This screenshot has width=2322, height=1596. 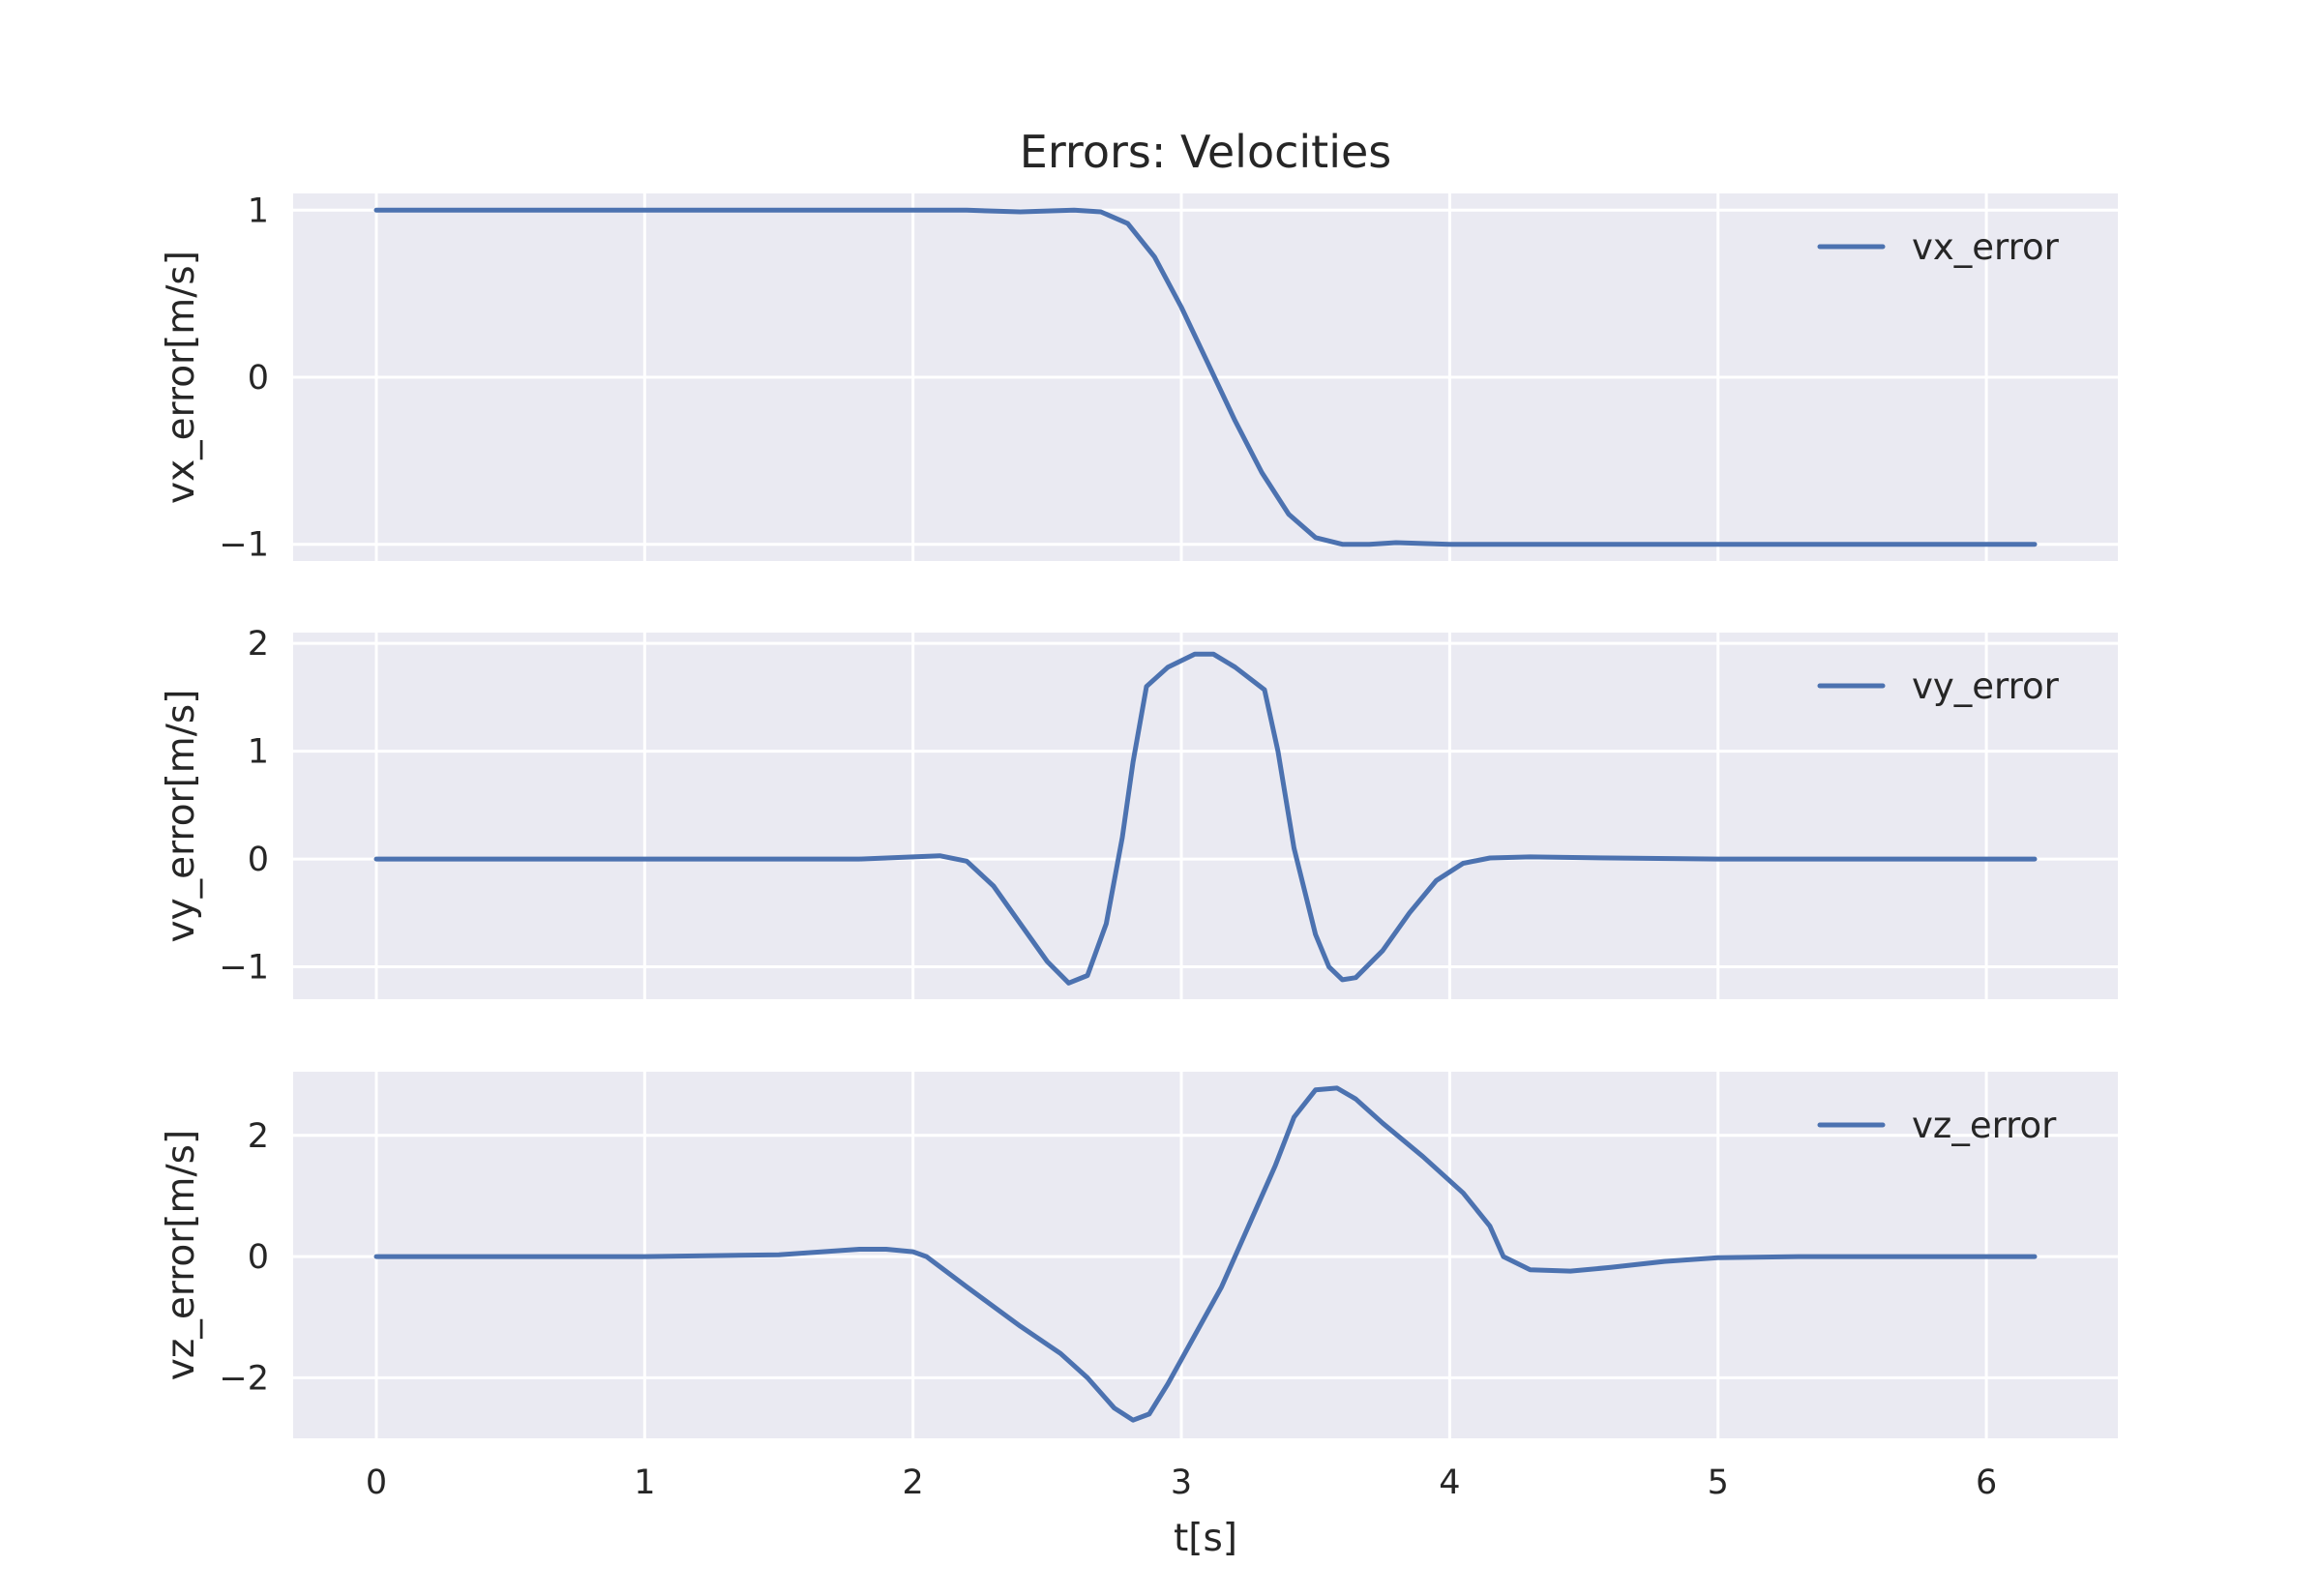 I want to click on y-axis-label: vz_error[m/s], so click(x=181, y=1255).